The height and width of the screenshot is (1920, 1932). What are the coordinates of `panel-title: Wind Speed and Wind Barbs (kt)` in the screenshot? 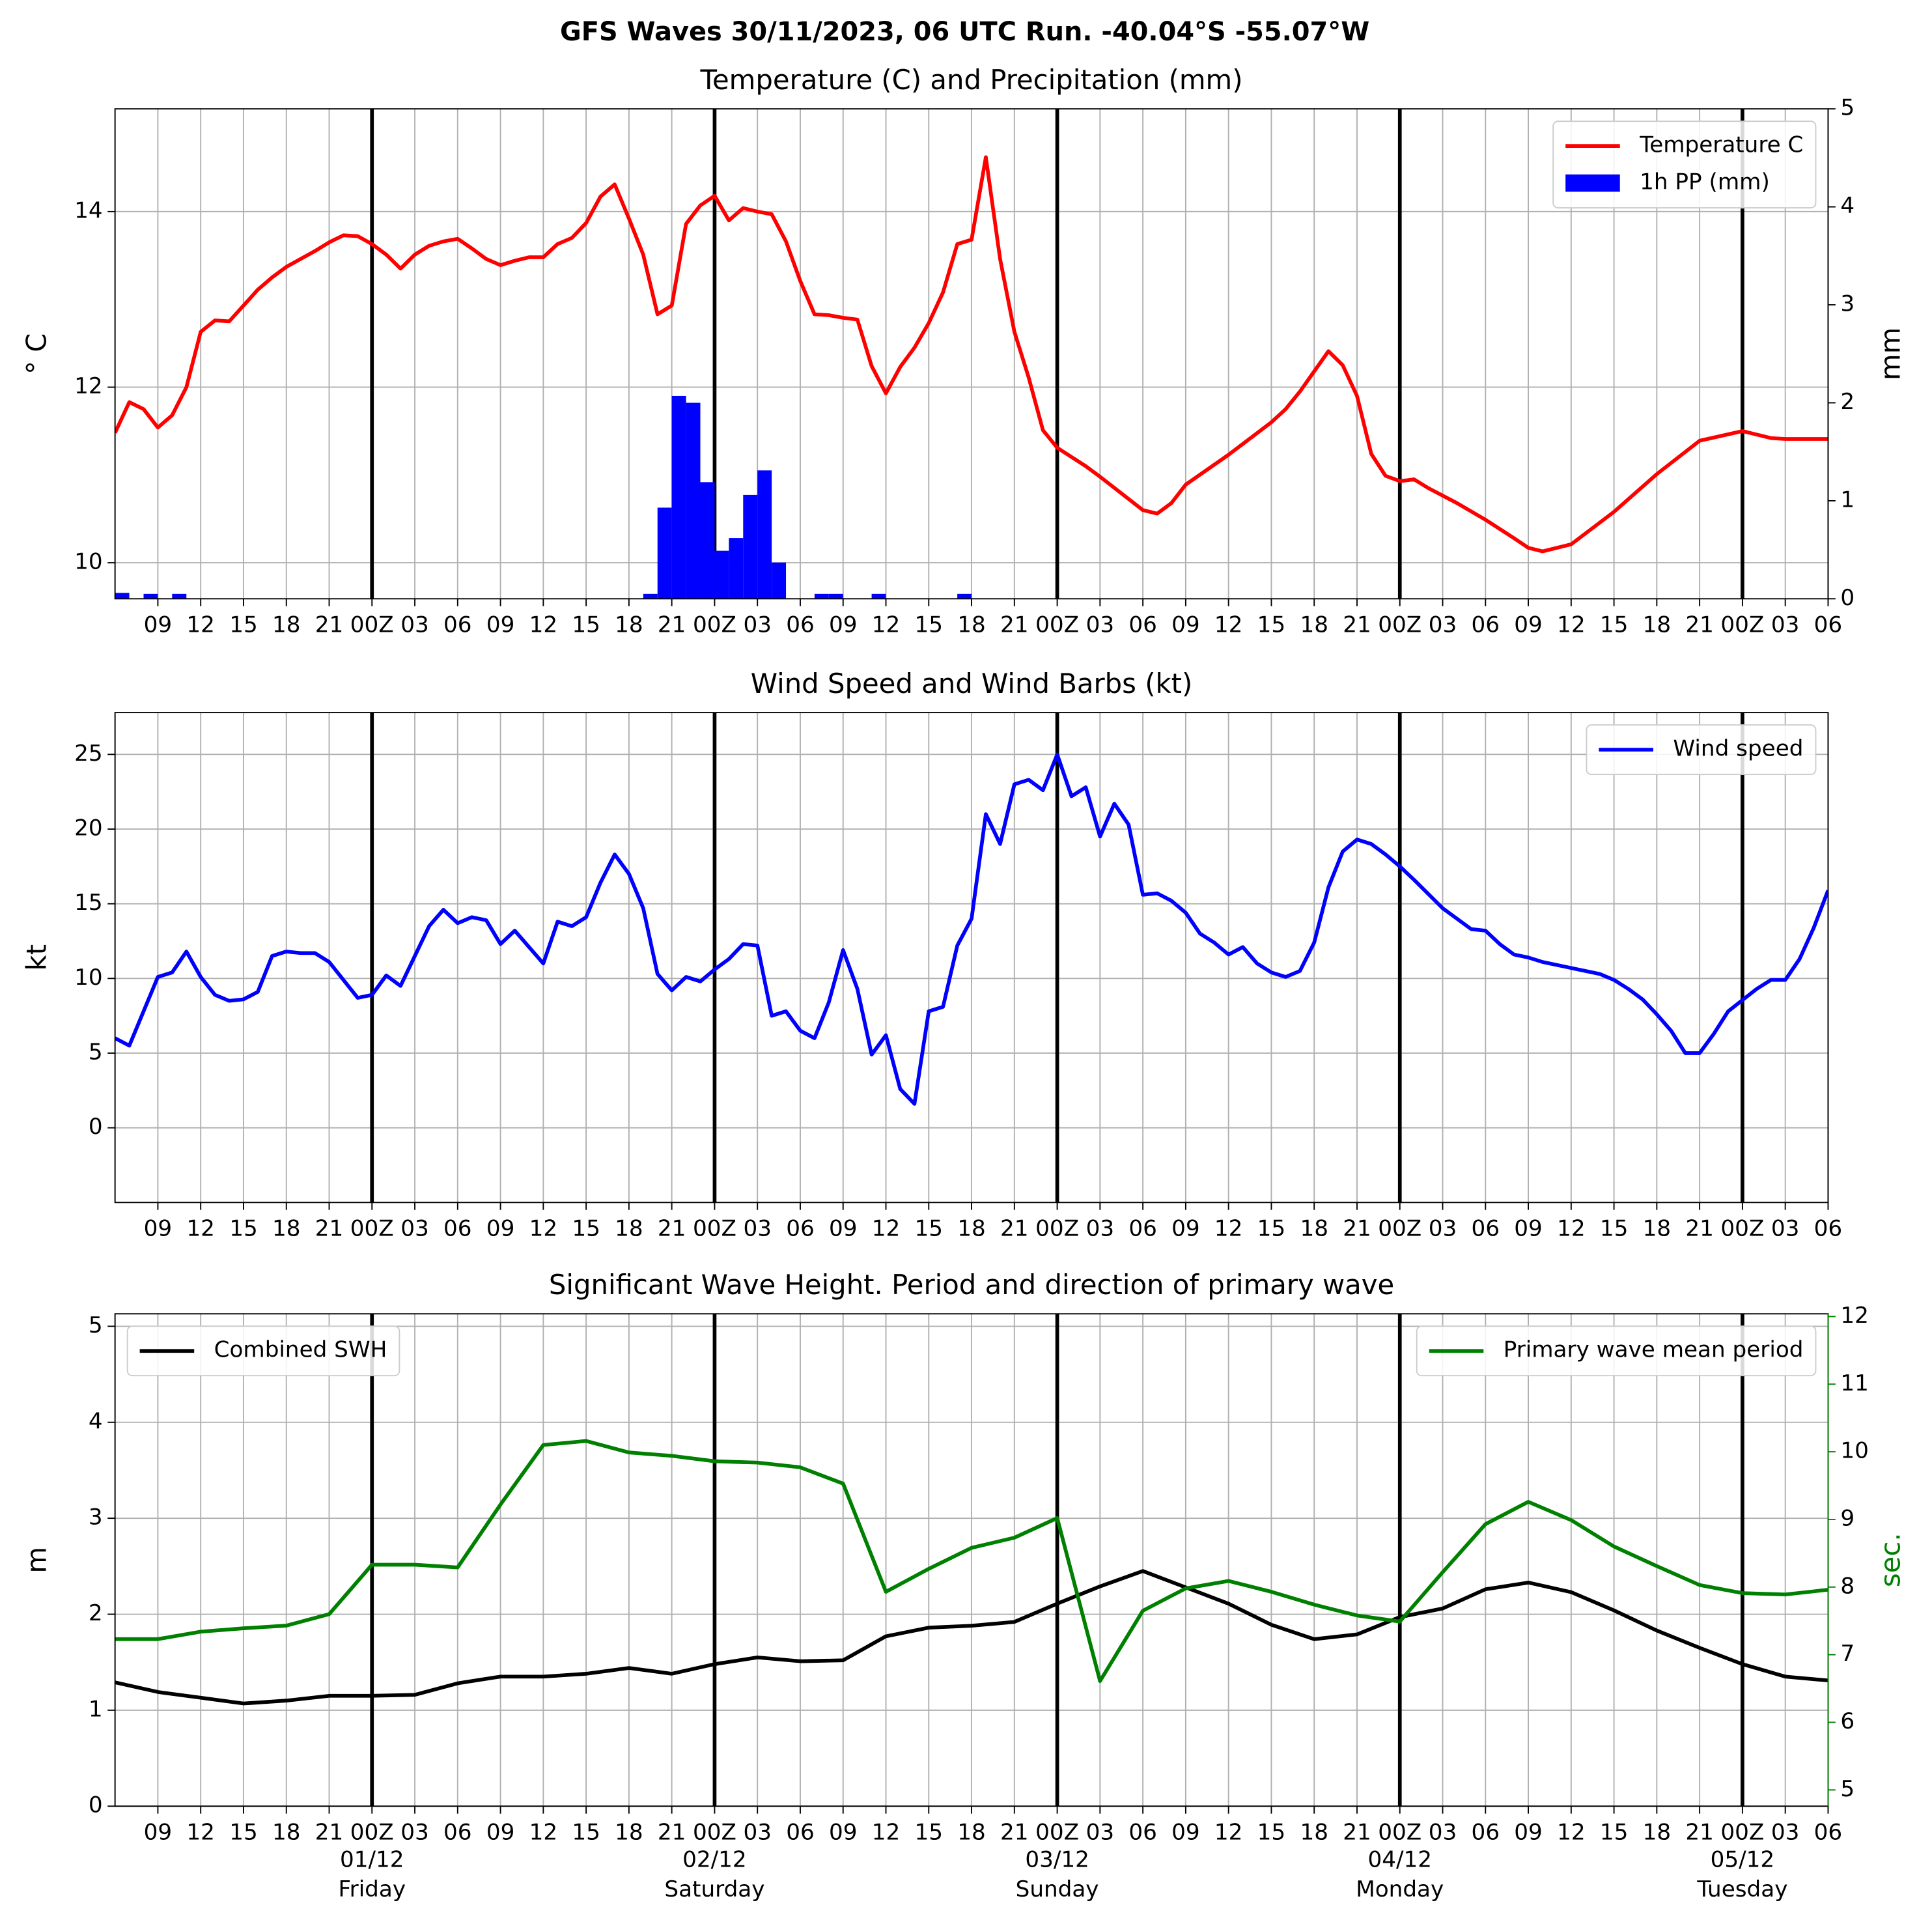 It's located at (972, 683).